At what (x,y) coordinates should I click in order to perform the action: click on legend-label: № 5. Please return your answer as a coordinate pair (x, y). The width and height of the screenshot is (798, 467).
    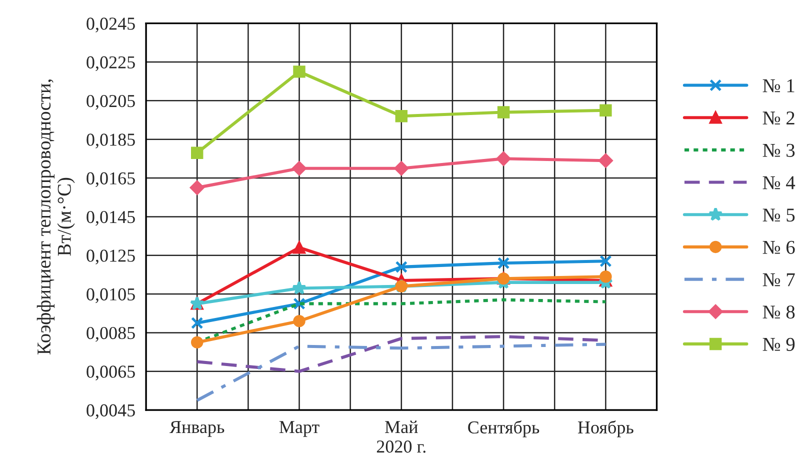
    Looking at the image, I should click on (778, 215).